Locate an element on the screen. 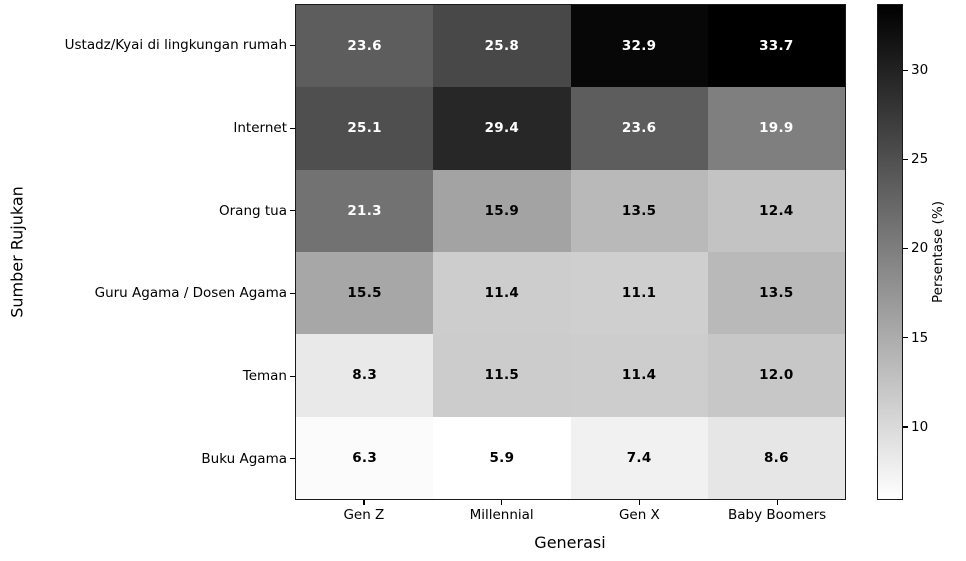 The height and width of the screenshot is (561, 966). heatmap-cell-r2-c2: 13.5 is located at coordinates (639, 210).